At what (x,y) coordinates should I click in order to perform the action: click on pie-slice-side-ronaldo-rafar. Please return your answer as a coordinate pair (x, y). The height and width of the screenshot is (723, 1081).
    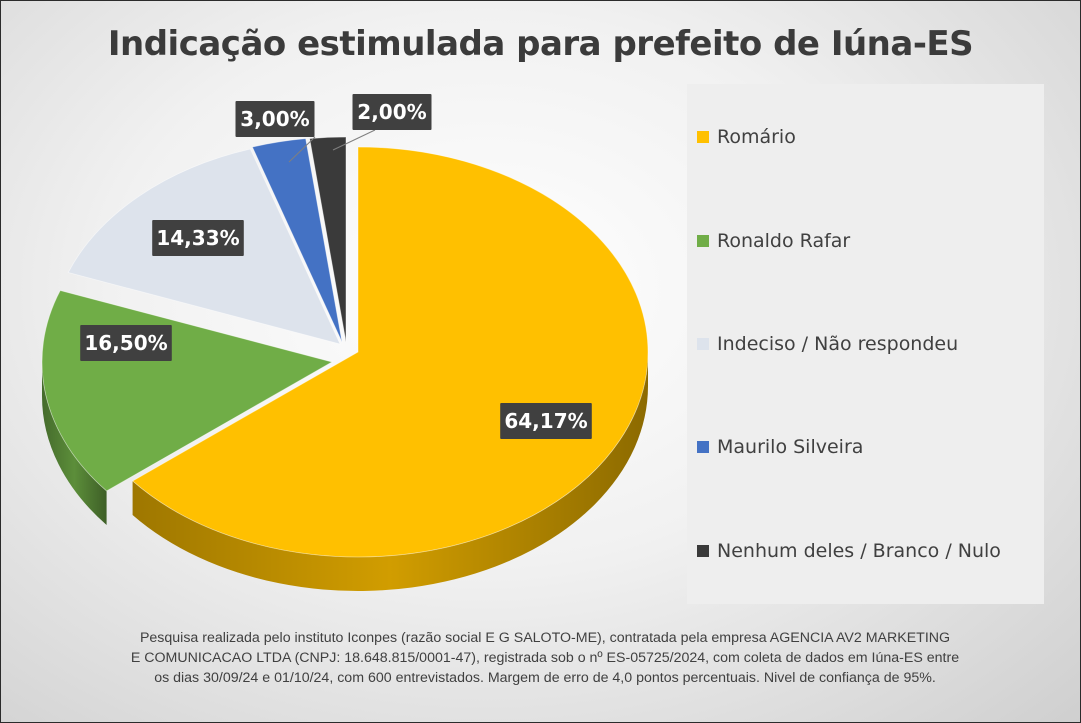
    Looking at the image, I should click on (74, 443).